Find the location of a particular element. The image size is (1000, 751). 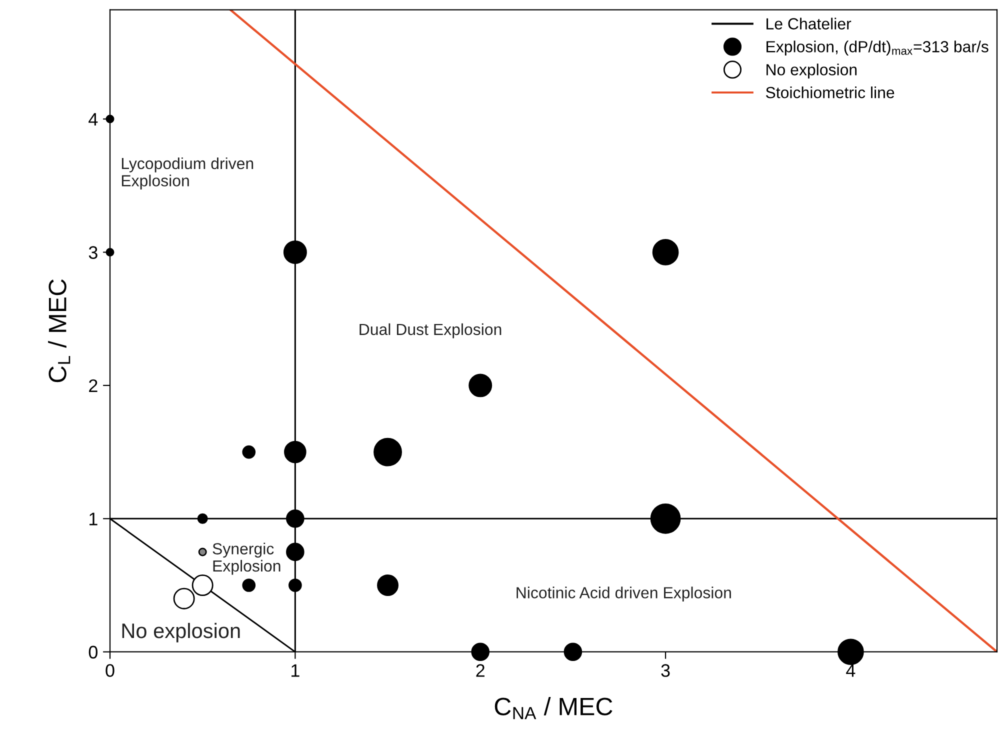

annotation: Synergic Explosion is located at coordinates (246, 558).